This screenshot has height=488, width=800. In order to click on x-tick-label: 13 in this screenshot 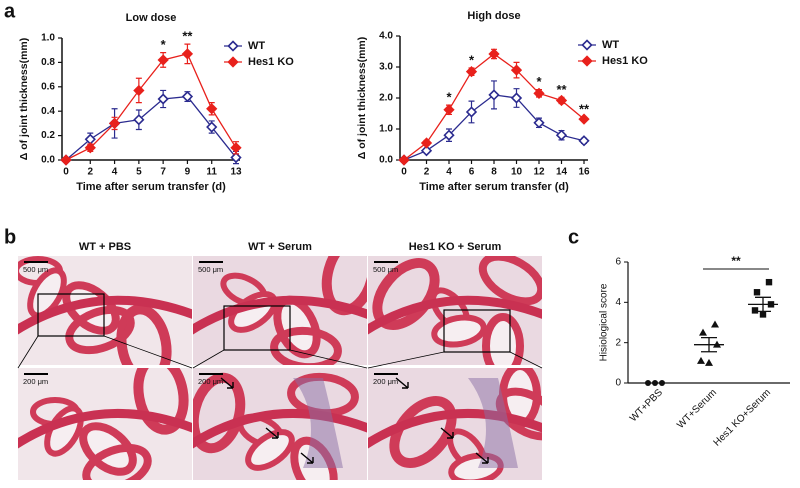, I will do `click(236, 172)`.